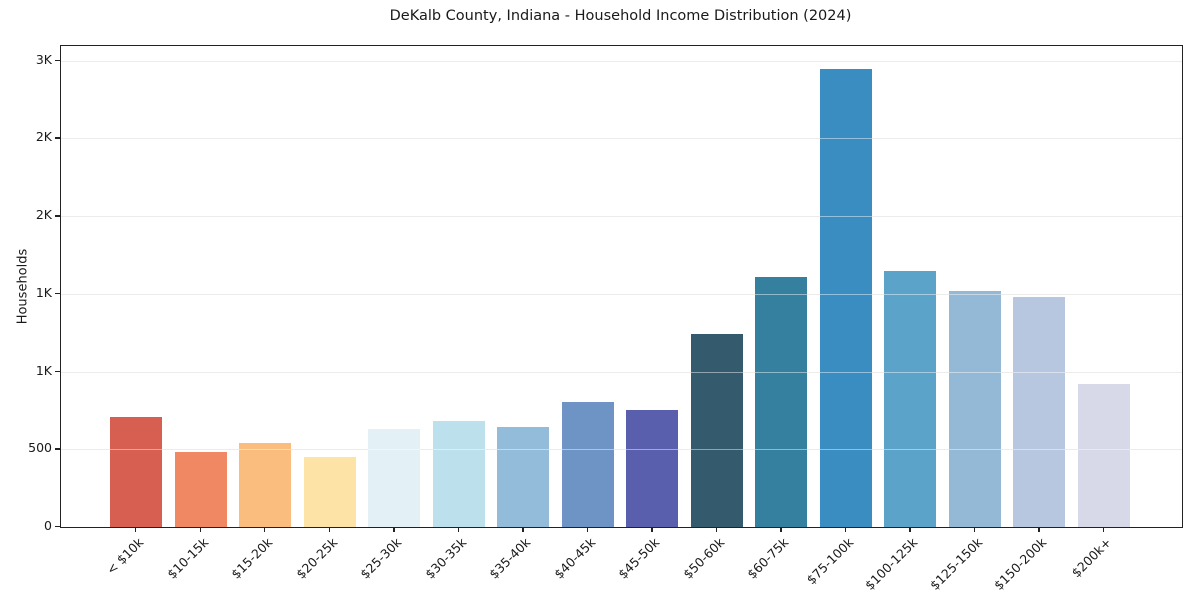 This screenshot has height=590, width=1189. I want to click on bar-$125-150k, so click(974, 408).